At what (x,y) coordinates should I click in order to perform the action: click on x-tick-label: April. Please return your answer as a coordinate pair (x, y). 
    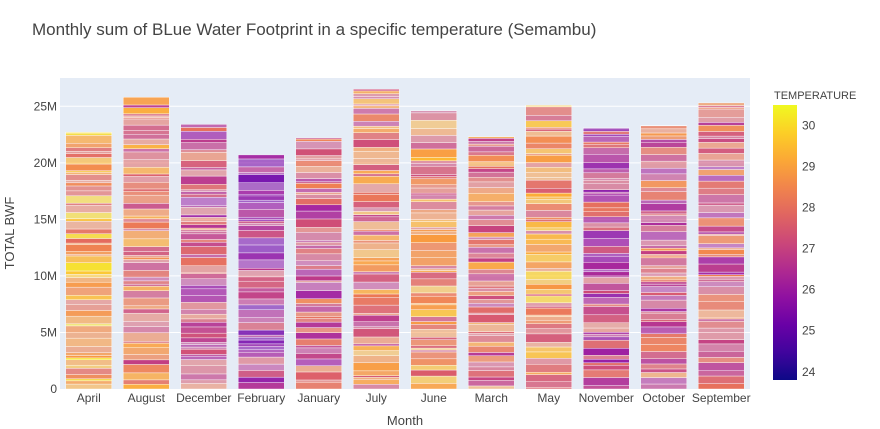
    Looking at the image, I should click on (89, 398).